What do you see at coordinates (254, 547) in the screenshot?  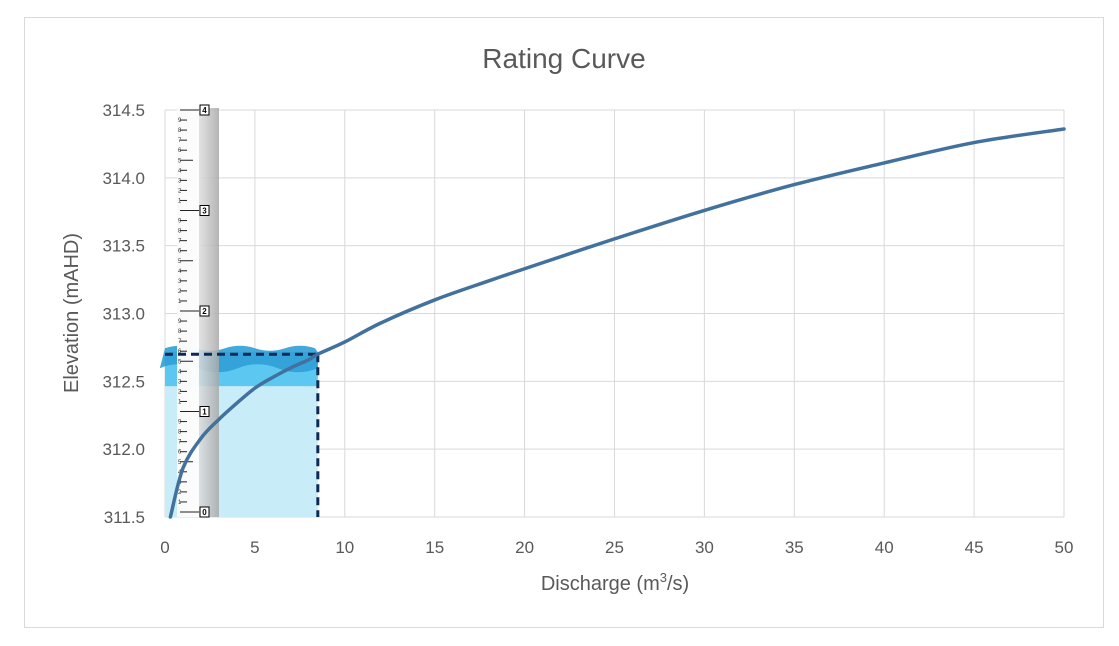 I see `x-tick-label: 5` at bounding box center [254, 547].